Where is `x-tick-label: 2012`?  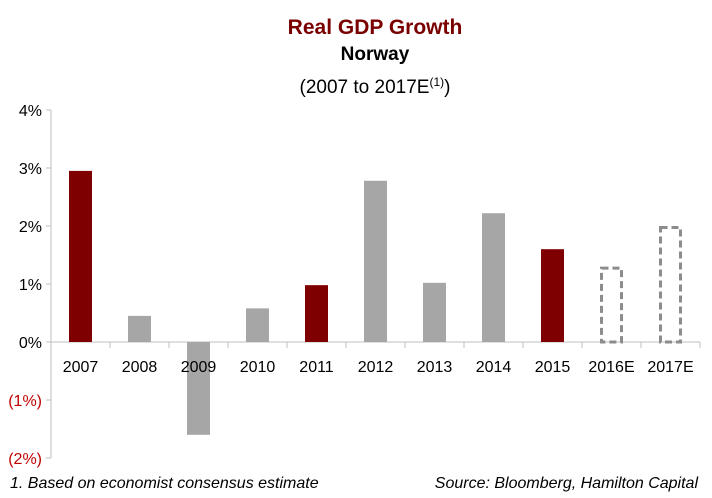
x-tick-label: 2012 is located at coordinates (376, 367).